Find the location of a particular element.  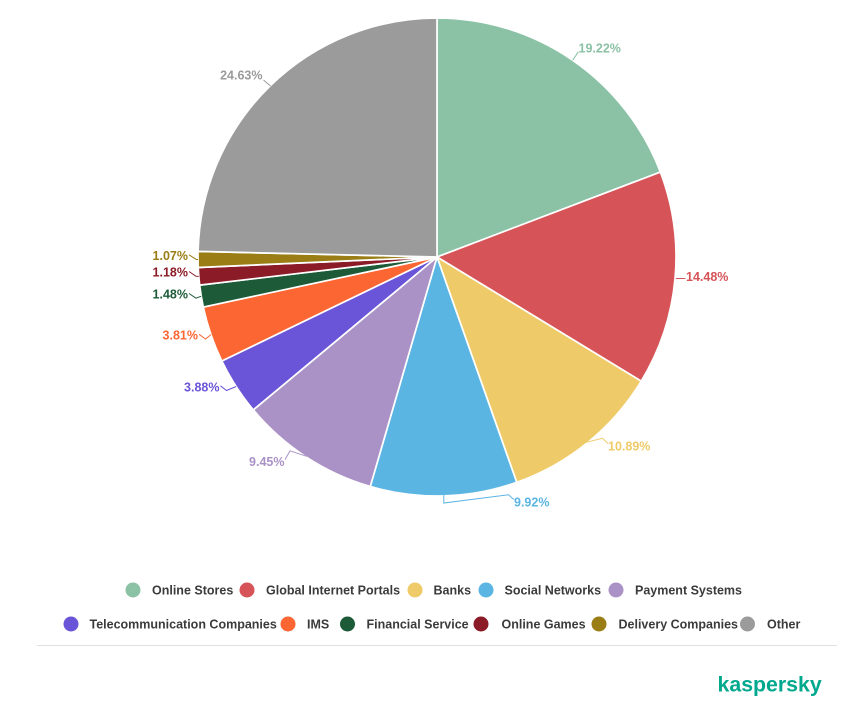

svg-text: Telecommunication Companies is located at coordinates (183, 625).